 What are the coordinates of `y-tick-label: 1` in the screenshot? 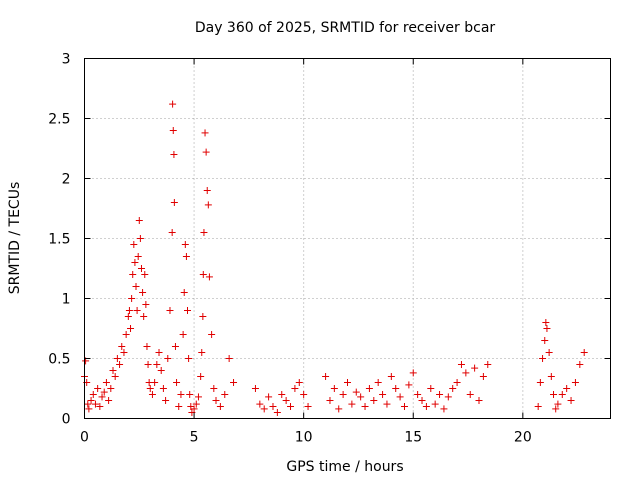 It's located at (66, 300).